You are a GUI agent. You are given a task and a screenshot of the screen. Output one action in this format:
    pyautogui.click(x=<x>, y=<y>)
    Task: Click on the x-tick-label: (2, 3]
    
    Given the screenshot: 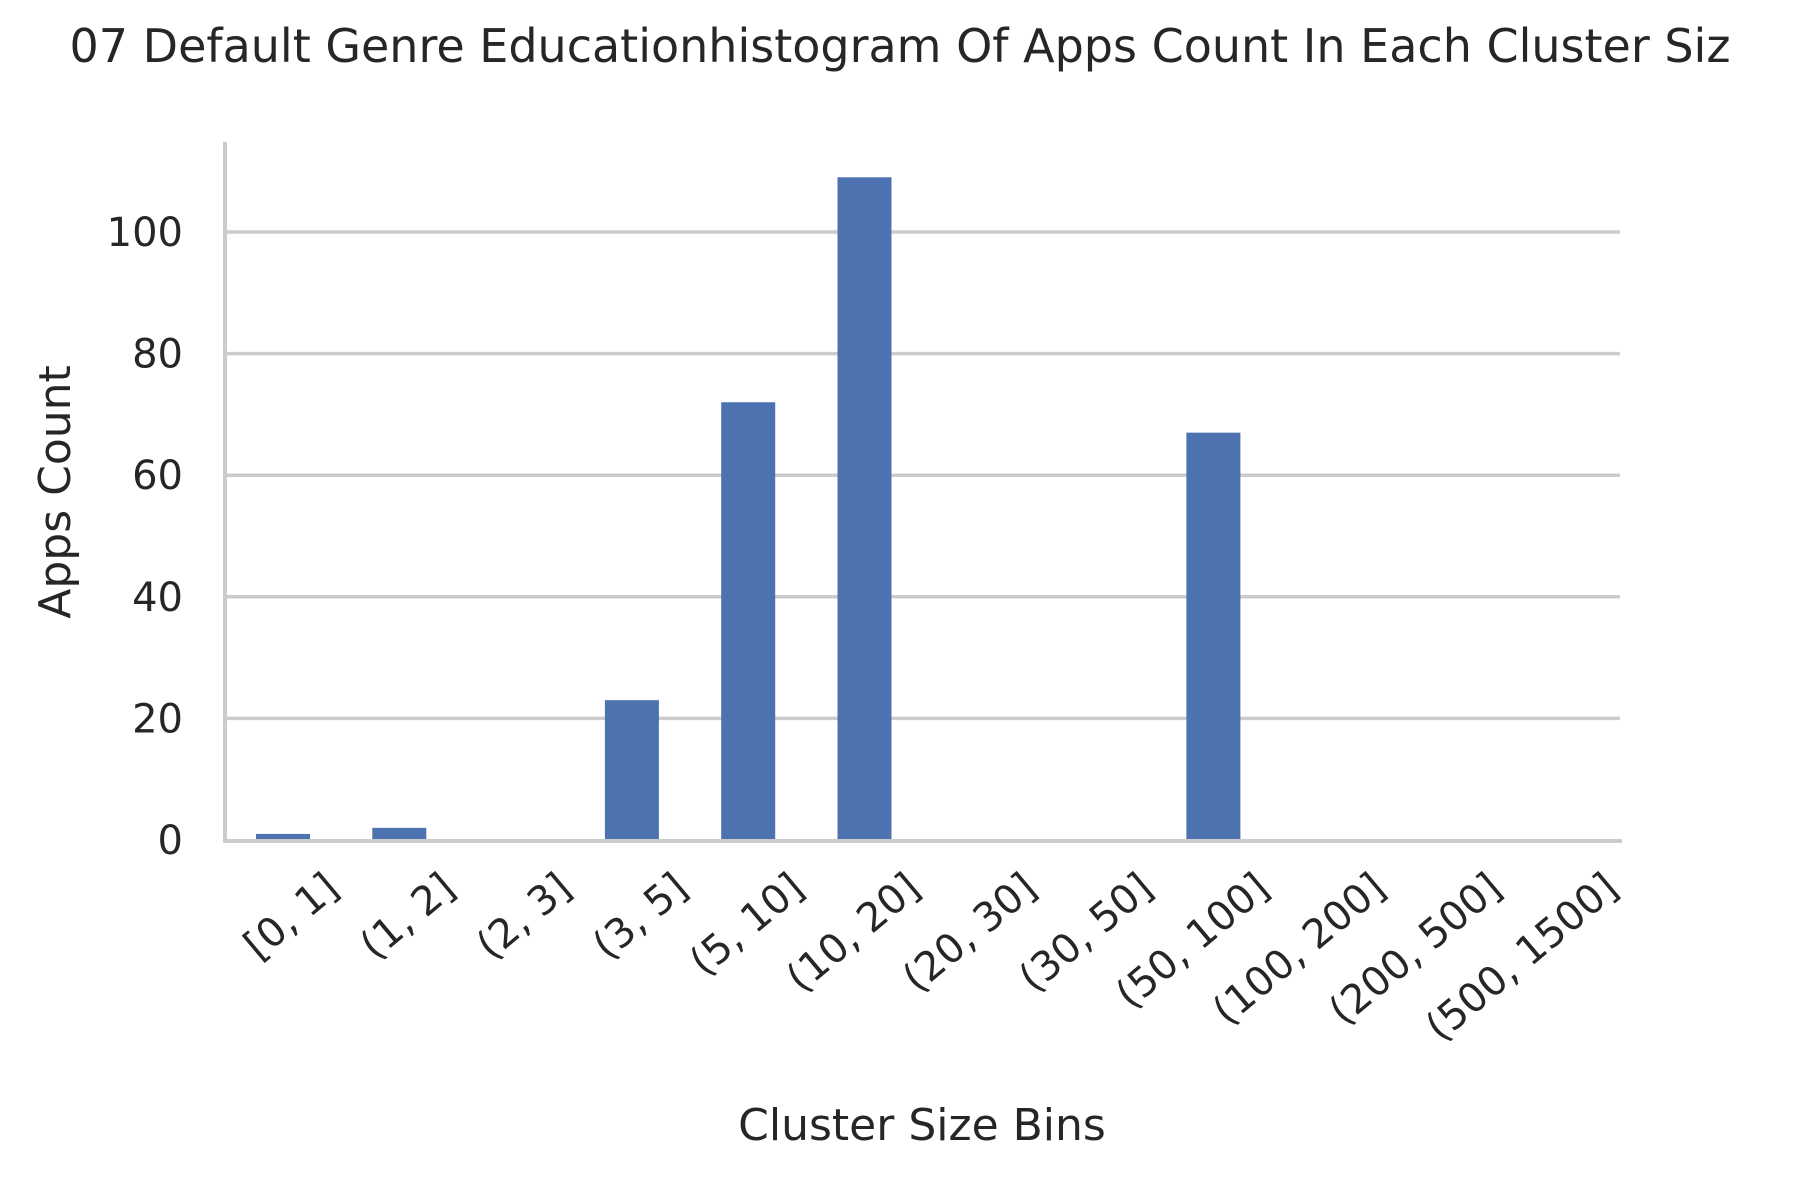 What is the action you would take?
    pyautogui.click(x=524, y=916)
    